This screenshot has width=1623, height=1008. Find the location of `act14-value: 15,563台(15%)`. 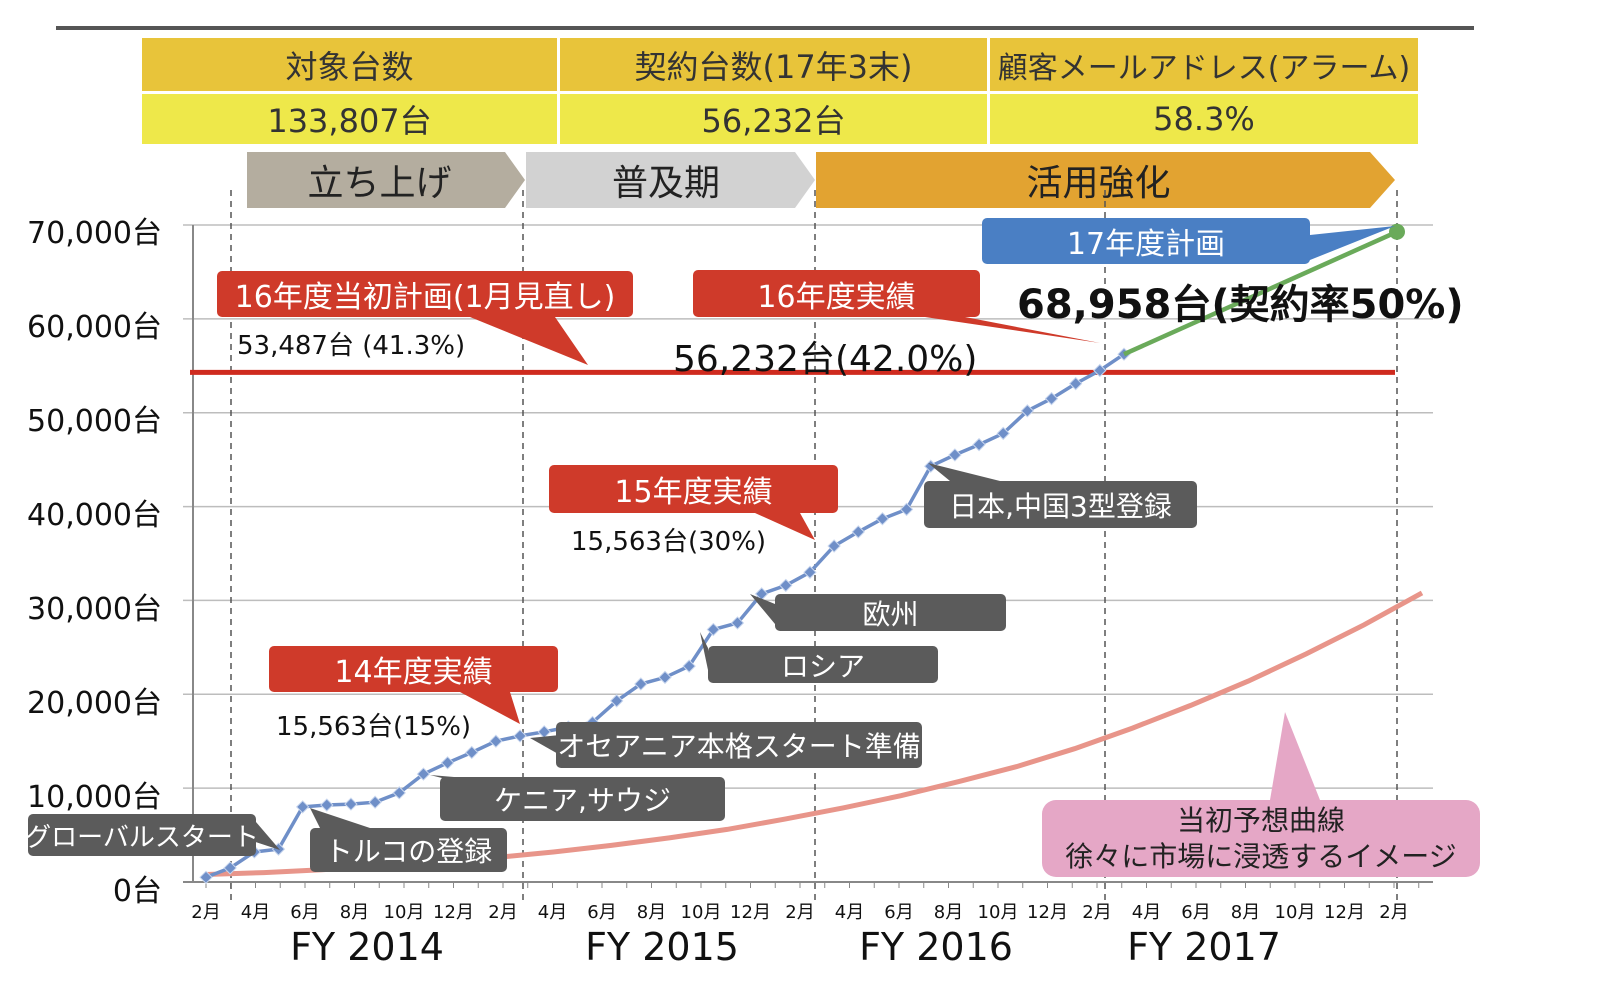

act14-value: 15,563台(15%) is located at coordinates (374, 727).